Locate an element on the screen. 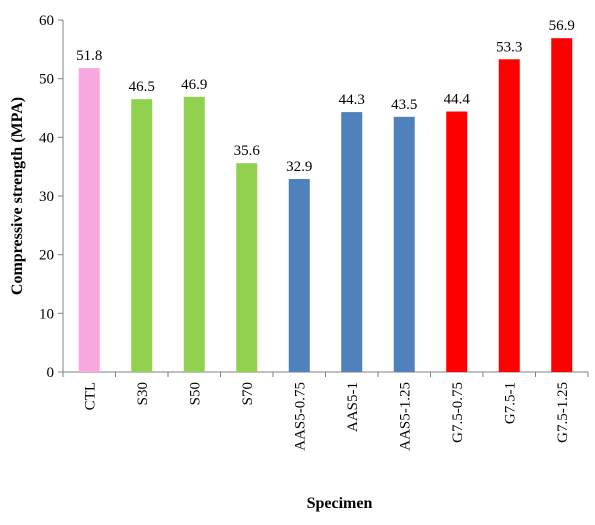  x-category-label: S70 is located at coordinates (248, 393).